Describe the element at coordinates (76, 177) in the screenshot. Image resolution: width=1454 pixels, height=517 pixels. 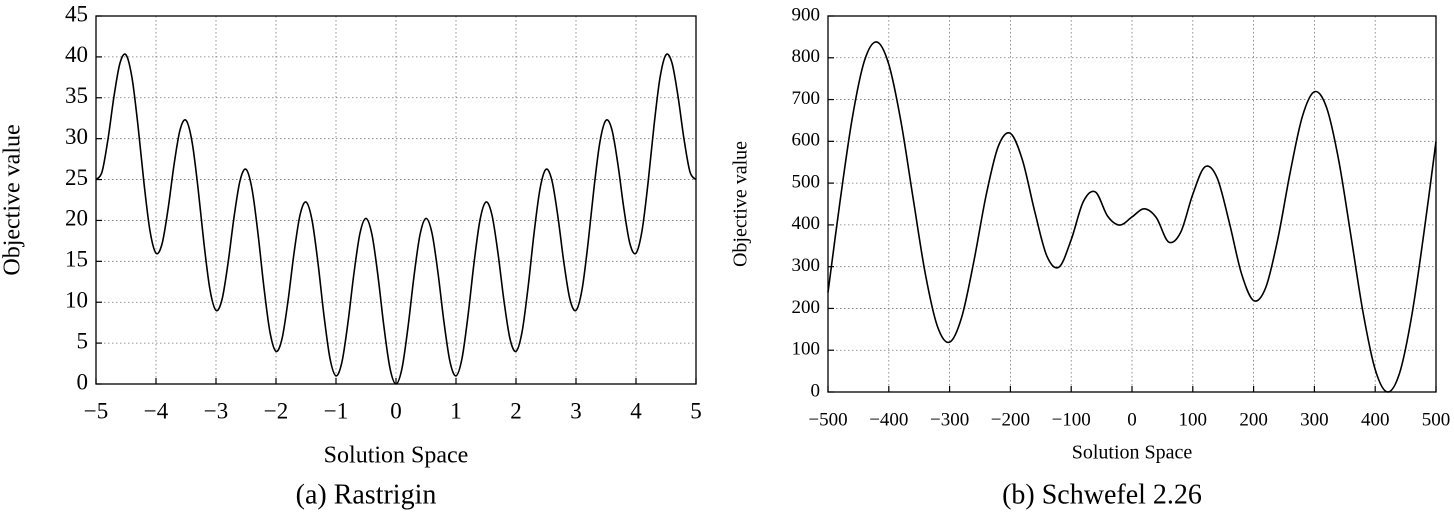
I see `y-tick-label: 25` at that location.